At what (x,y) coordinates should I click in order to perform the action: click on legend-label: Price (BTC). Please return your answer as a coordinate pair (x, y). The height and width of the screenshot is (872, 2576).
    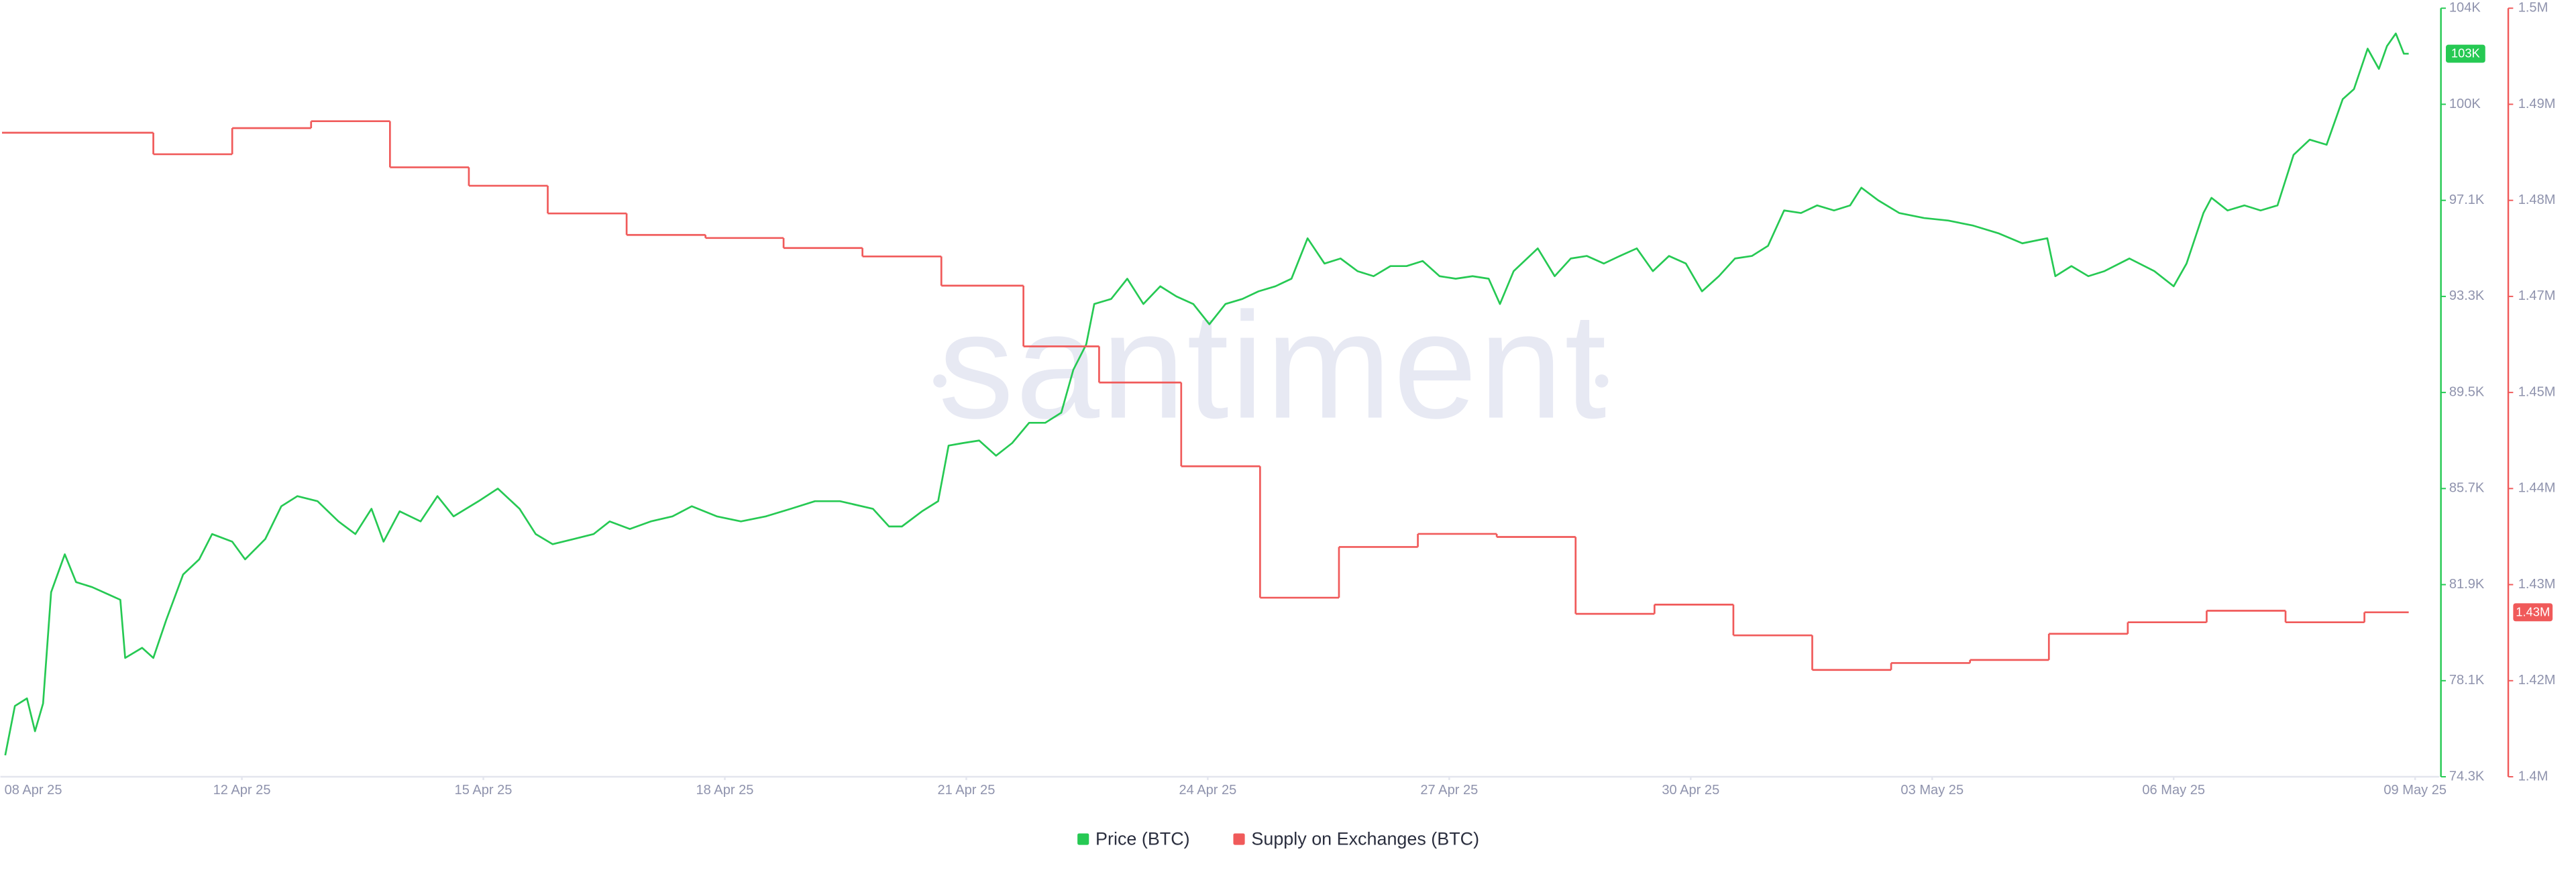
    Looking at the image, I should click on (1142, 839).